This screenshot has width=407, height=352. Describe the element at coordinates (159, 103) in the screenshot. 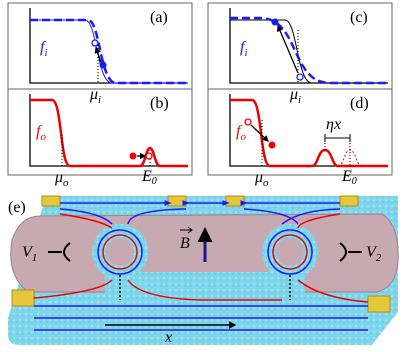

I see `panel-label: (b)` at that location.